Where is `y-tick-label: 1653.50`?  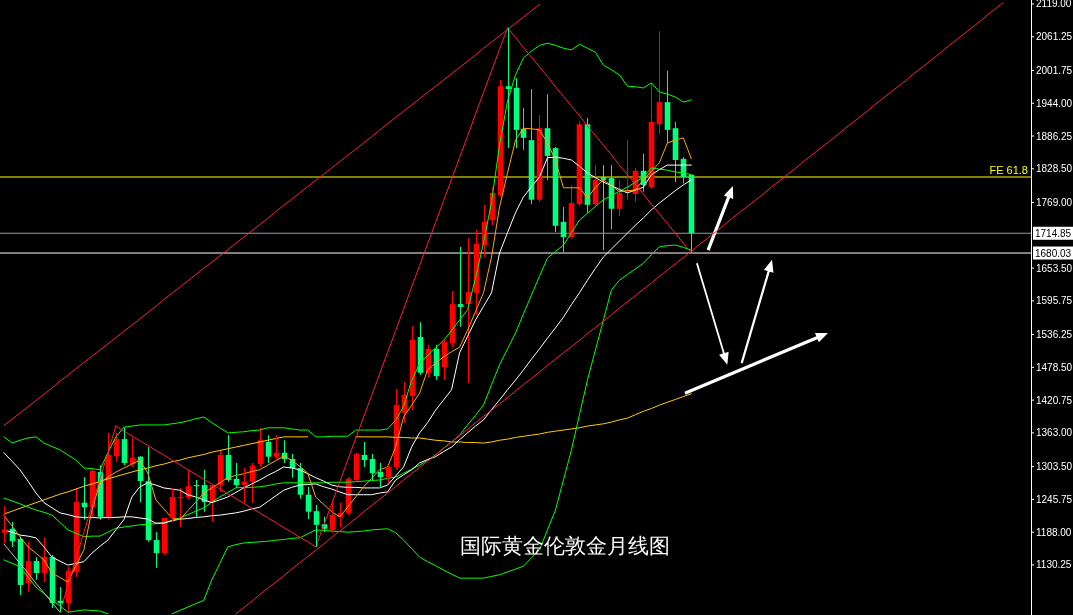 y-tick-label: 1653.50 is located at coordinates (1054, 268).